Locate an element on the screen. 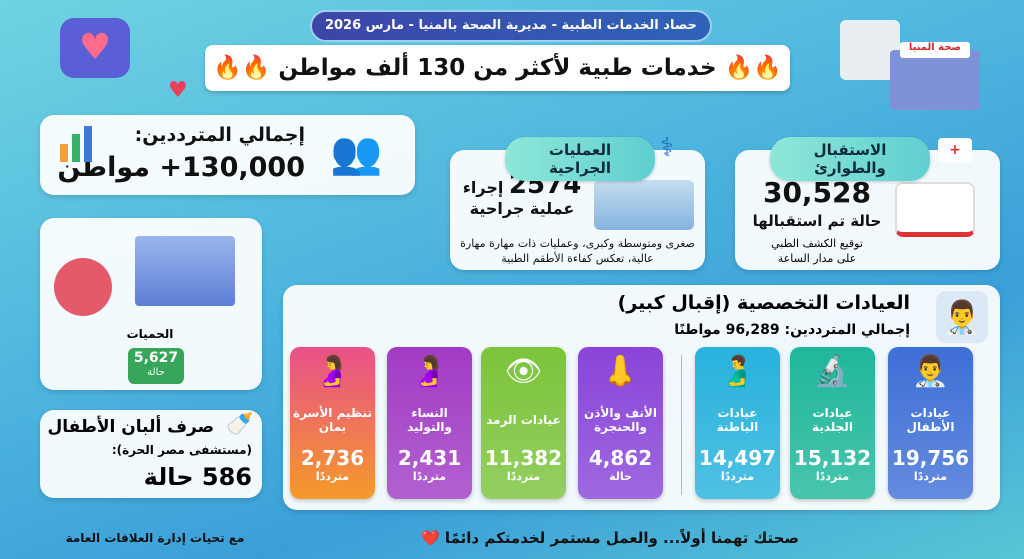 This screenshot has width=1024, height=559. clinic-name-text: تنظيم الأسرة بمان is located at coordinates (332, 419).